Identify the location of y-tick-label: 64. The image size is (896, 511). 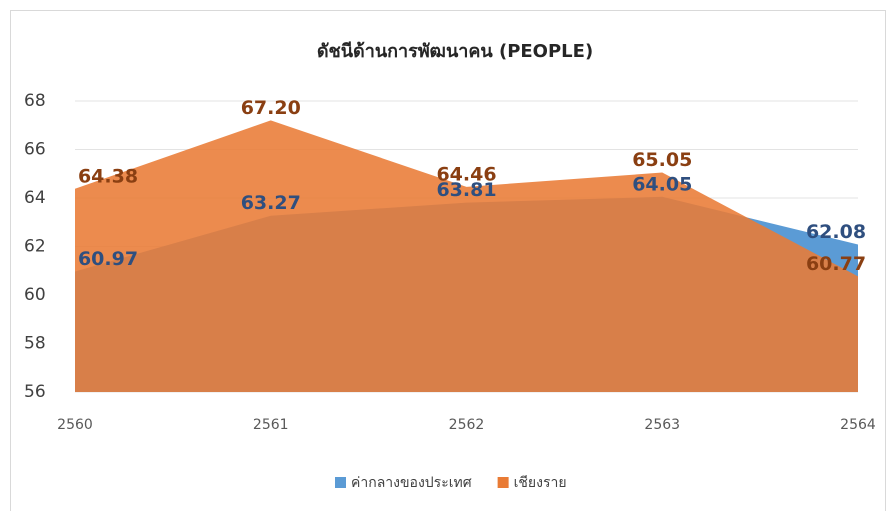
(35, 198).